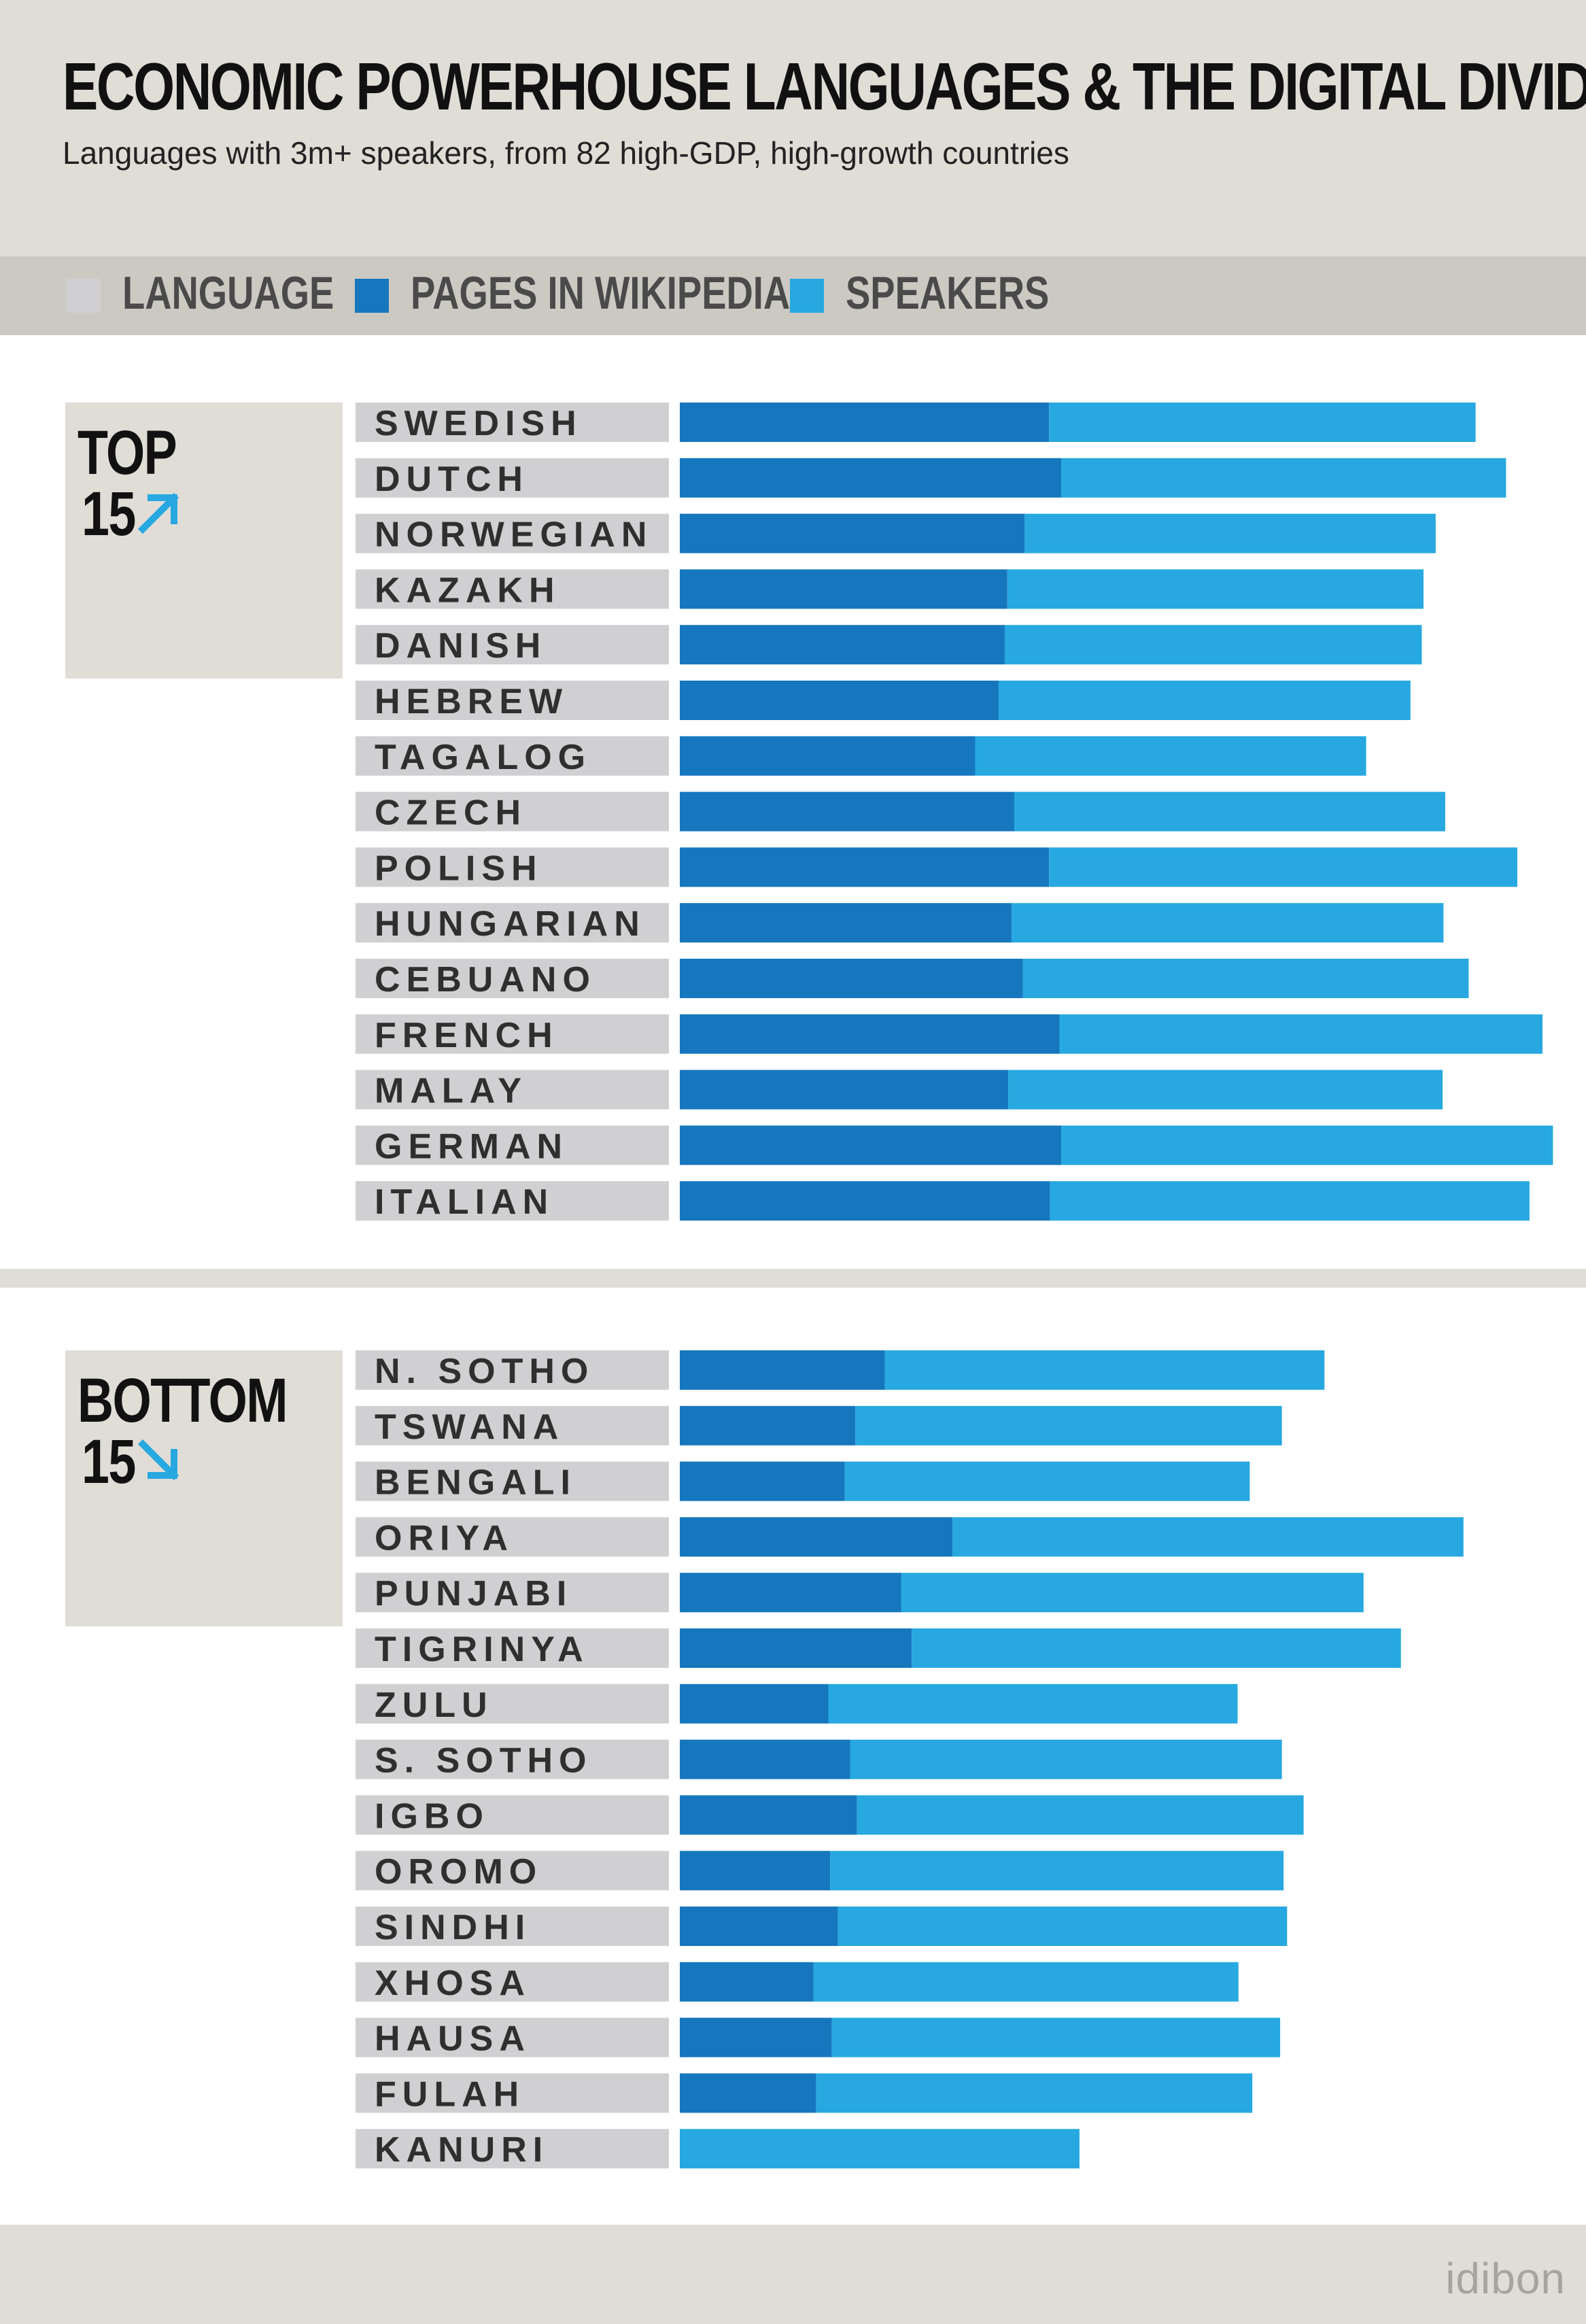  I want to click on section-divider, so click(793, 1278).